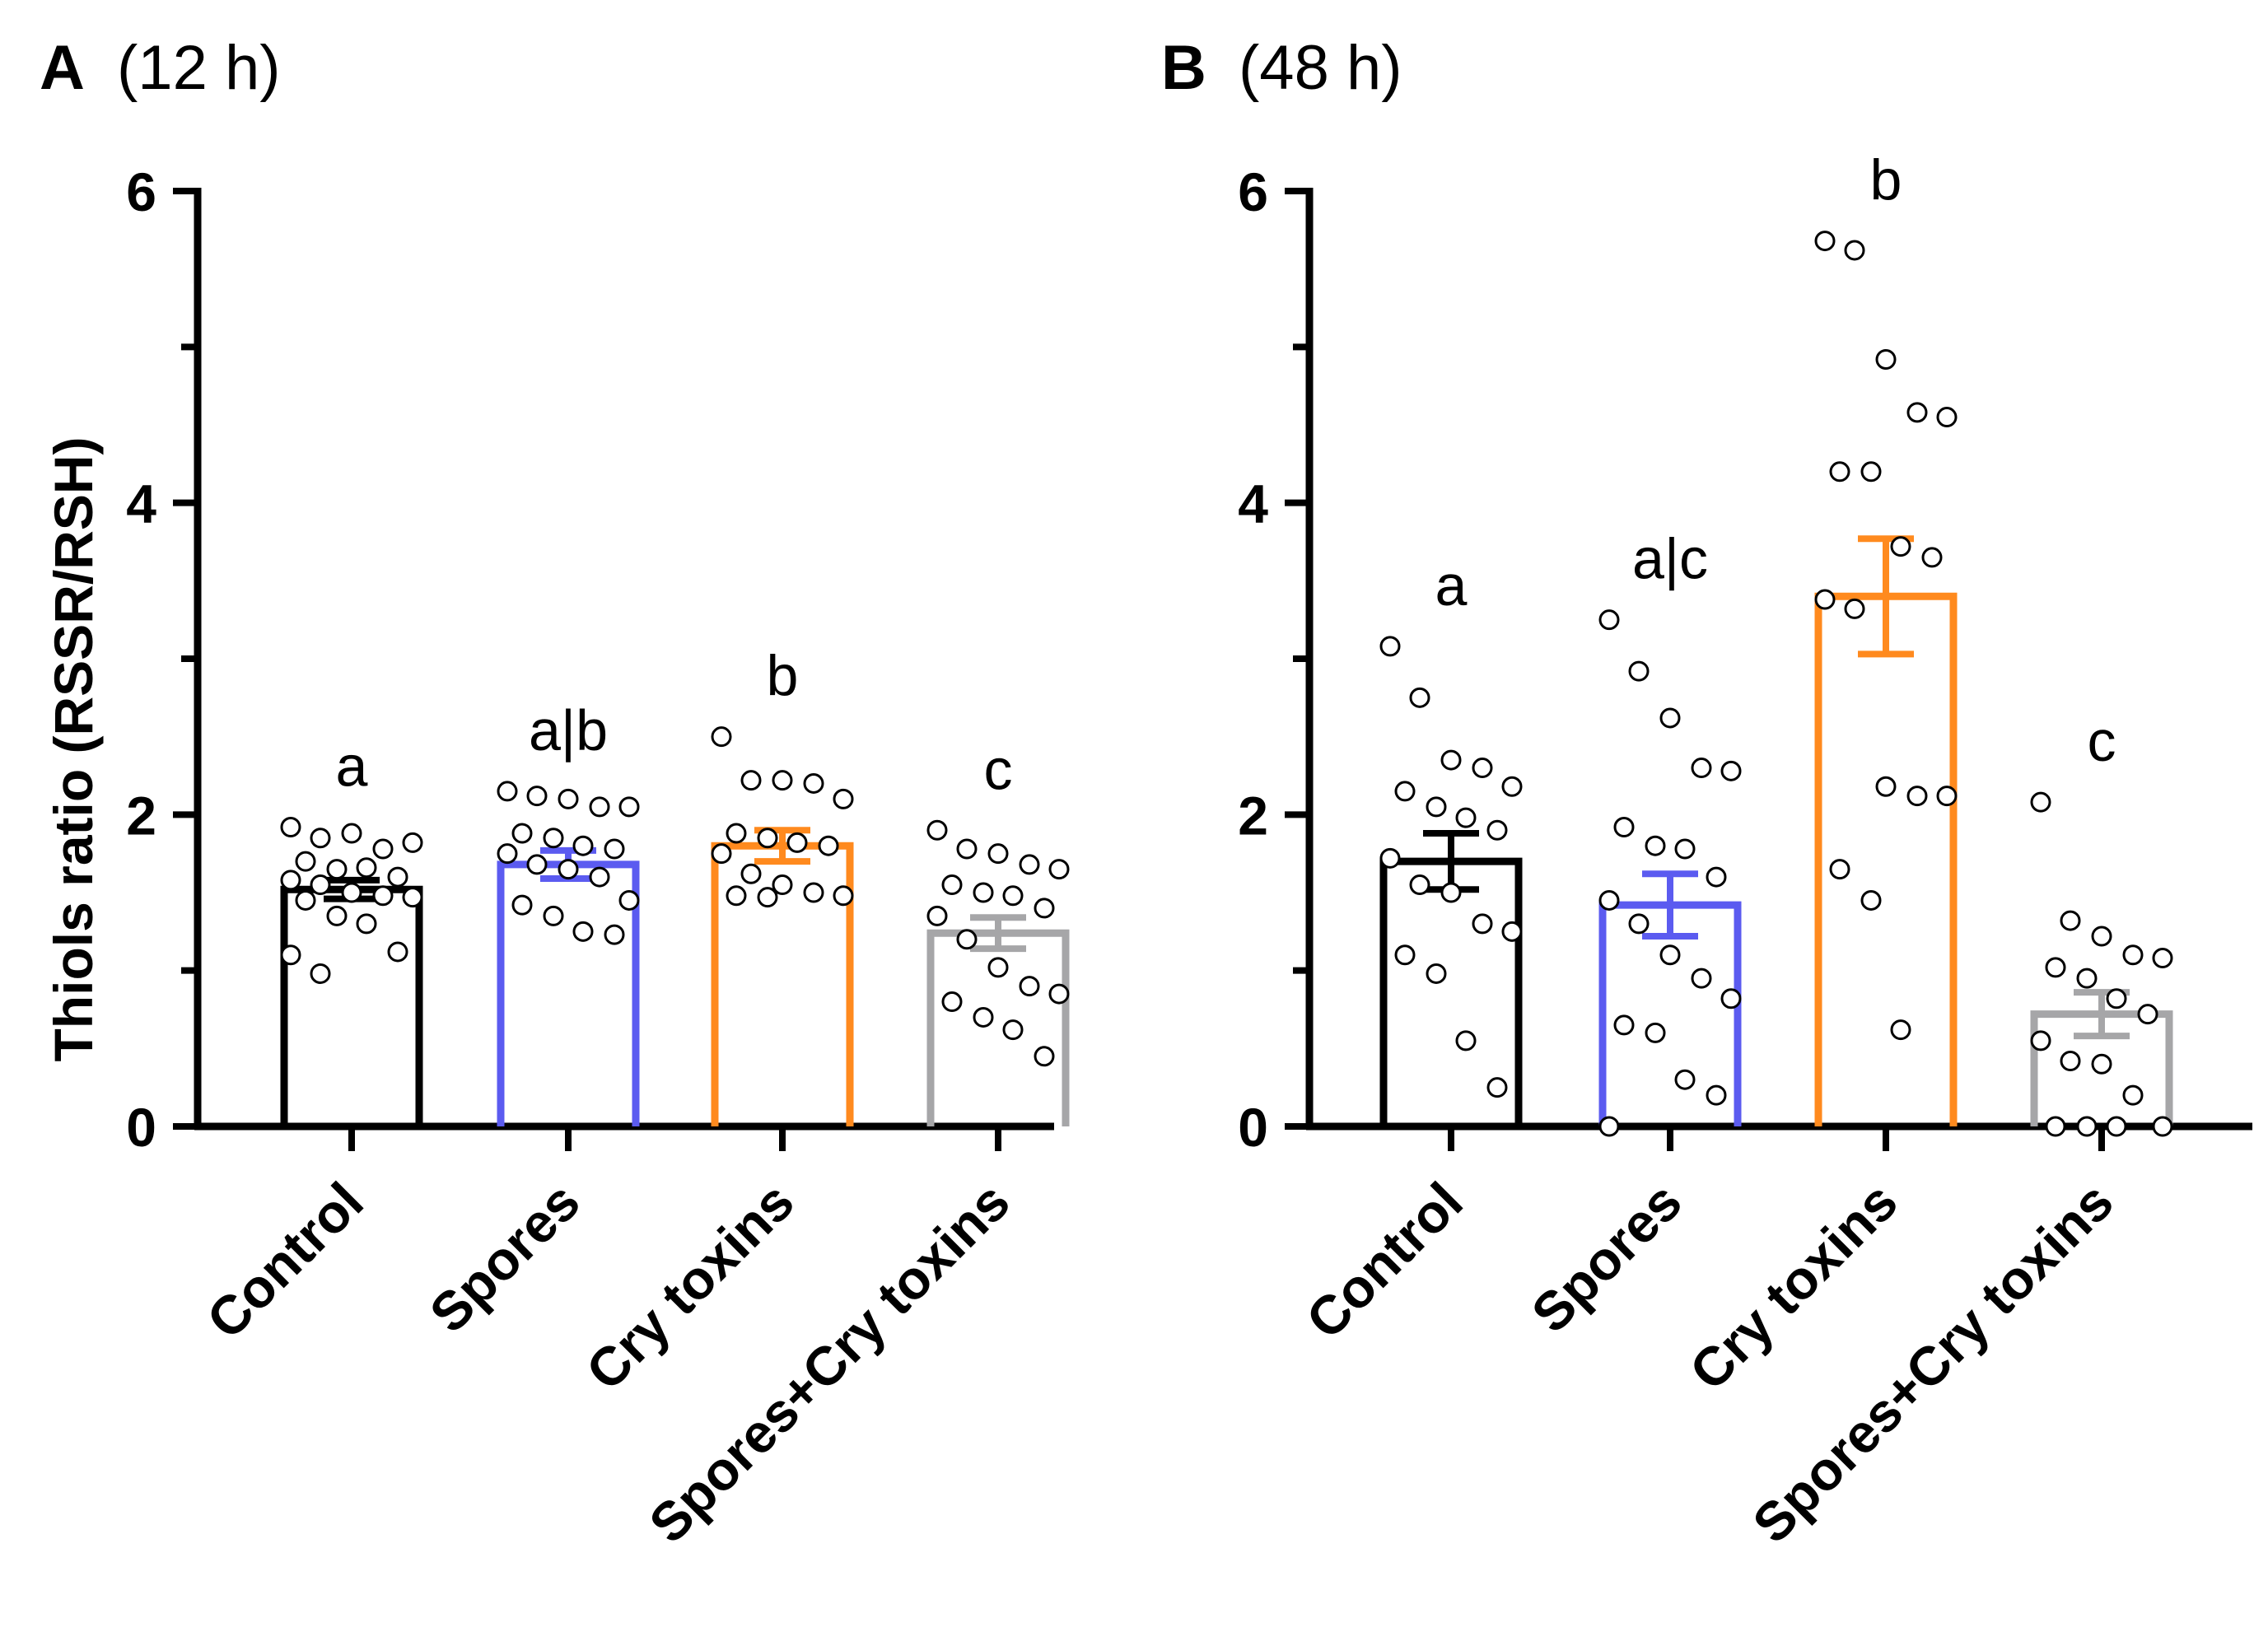 The width and height of the screenshot is (2268, 1646). I want to click on panel-0-category-label-2: Cry toxins, so click(689, 1286).